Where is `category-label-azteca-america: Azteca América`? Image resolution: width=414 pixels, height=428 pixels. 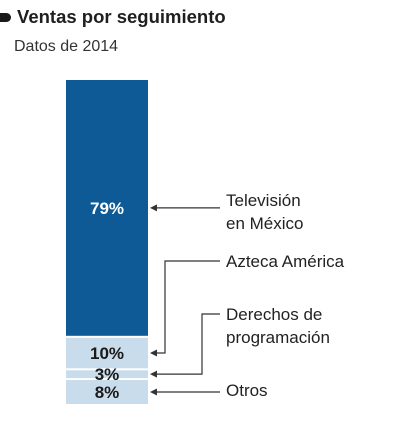
category-label-azteca-america: Azteca América is located at coordinates (285, 261).